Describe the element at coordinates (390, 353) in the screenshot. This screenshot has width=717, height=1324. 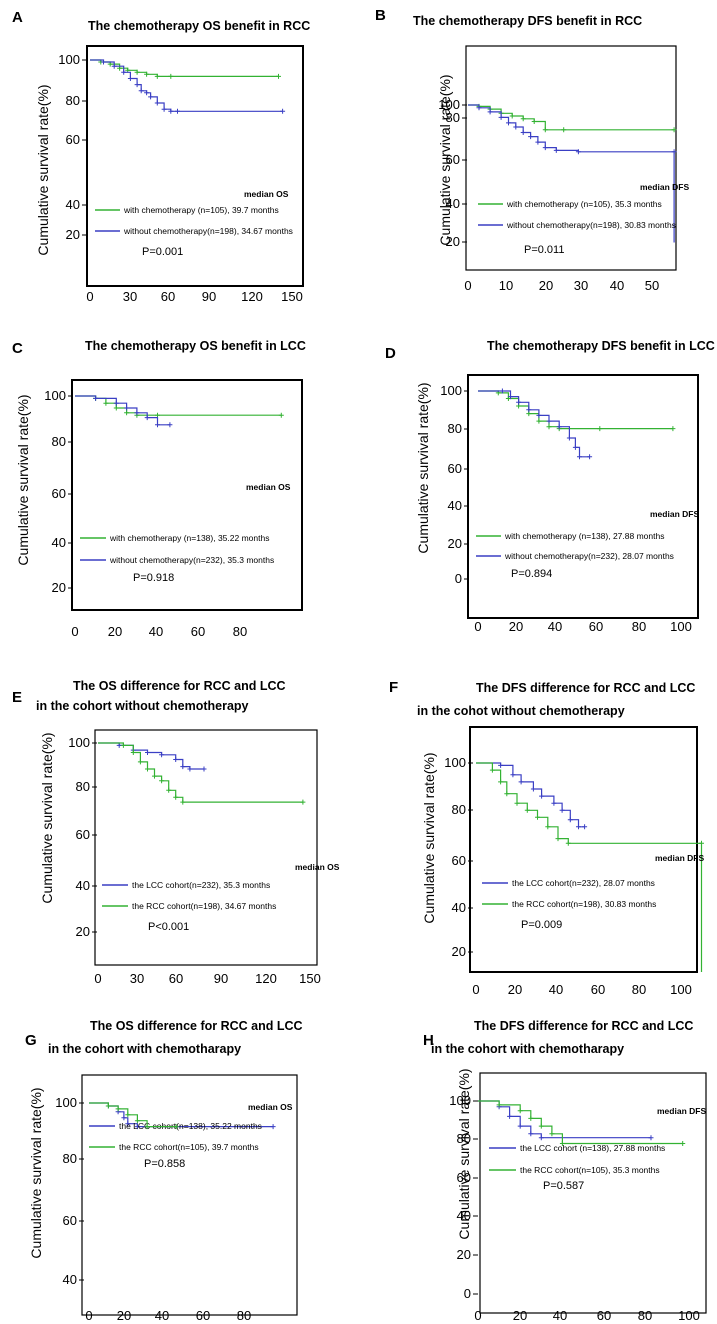
I see `panel-label-d: D` at that location.